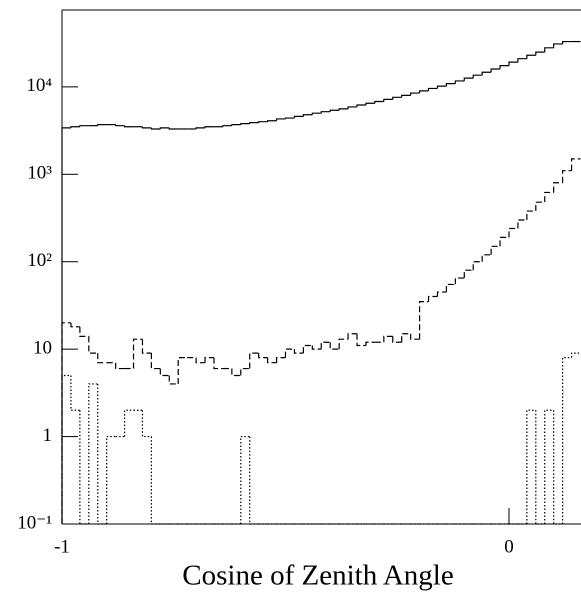 This screenshot has width=581, height=597. I want to click on y-tick-label: 10⁻¹, so click(34, 522).